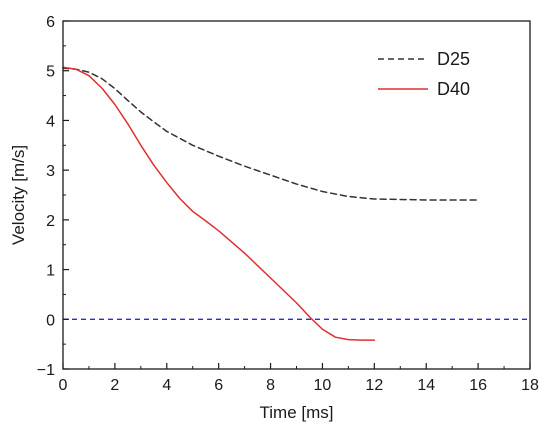  Describe the element at coordinates (426, 385) in the screenshot. I see `x-tick-label: 14` at that location.